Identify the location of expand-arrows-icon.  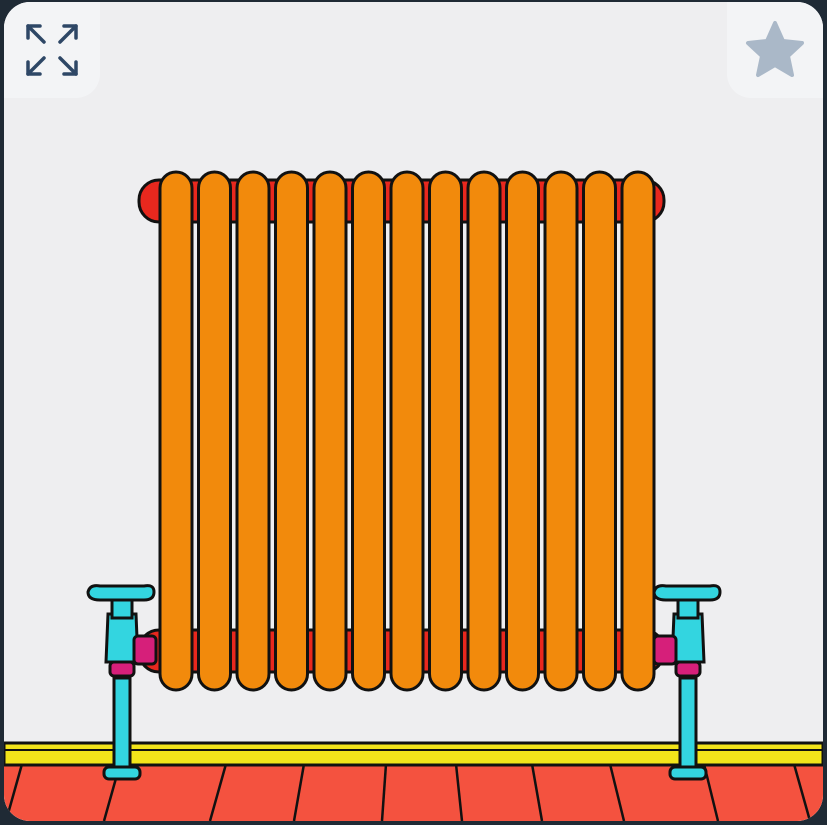
(52, 50).